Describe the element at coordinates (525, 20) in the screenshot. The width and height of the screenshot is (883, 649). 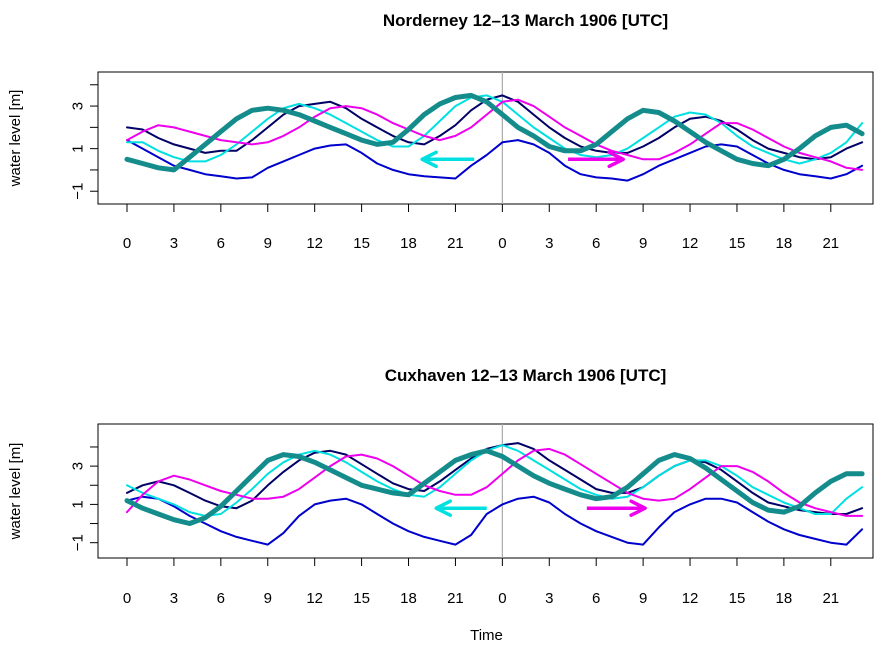
I see `chart-title: Norderney 12–13 March 1906 [UTC]` at that location.